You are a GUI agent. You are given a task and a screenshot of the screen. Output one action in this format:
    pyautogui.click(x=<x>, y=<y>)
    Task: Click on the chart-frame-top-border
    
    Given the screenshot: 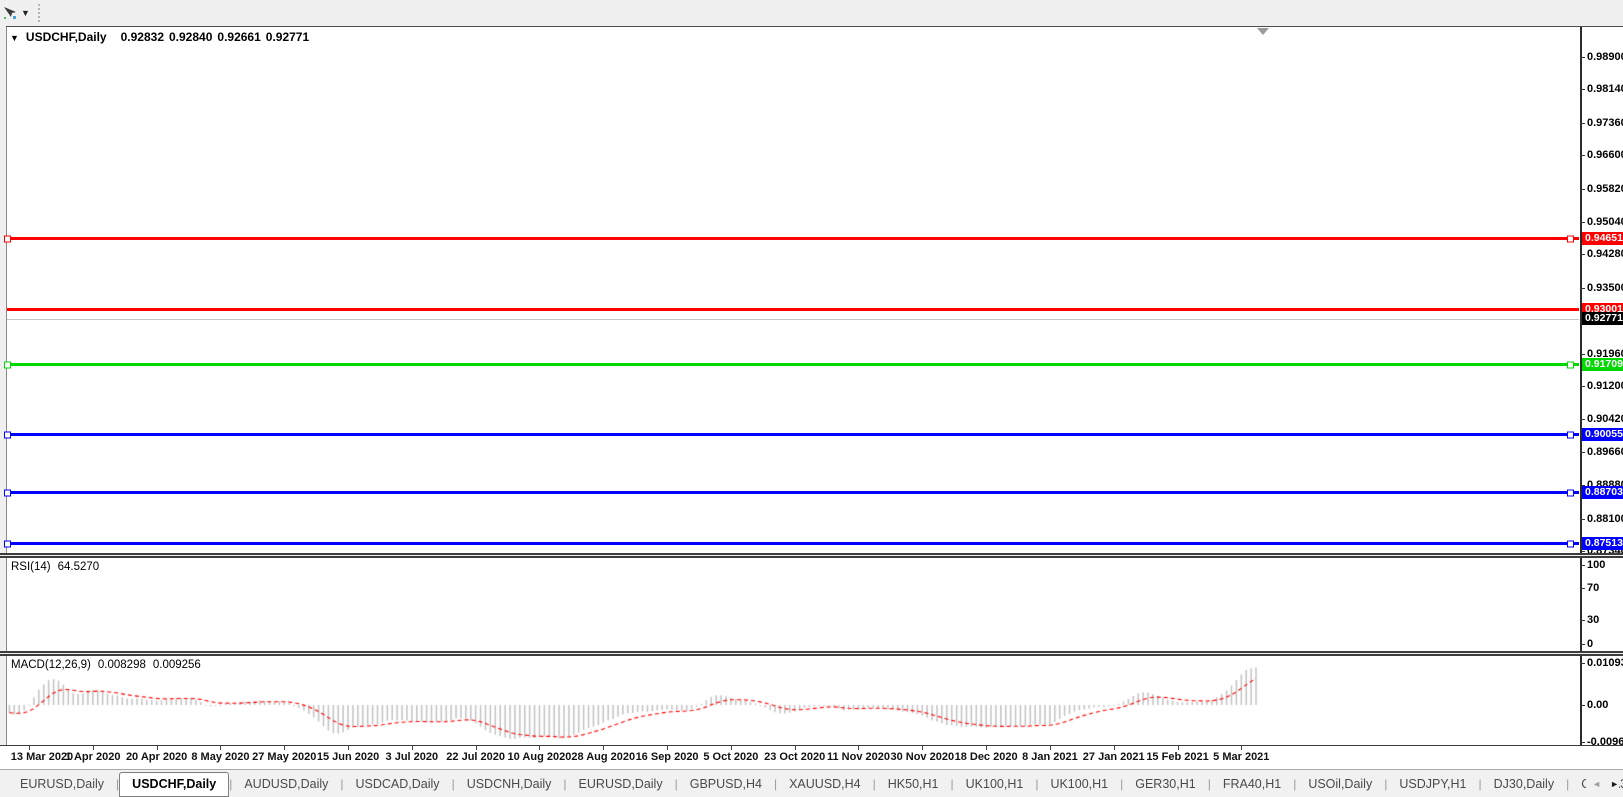 What is the action you would take?
    pyautogui.click(x=811, y=26)
    